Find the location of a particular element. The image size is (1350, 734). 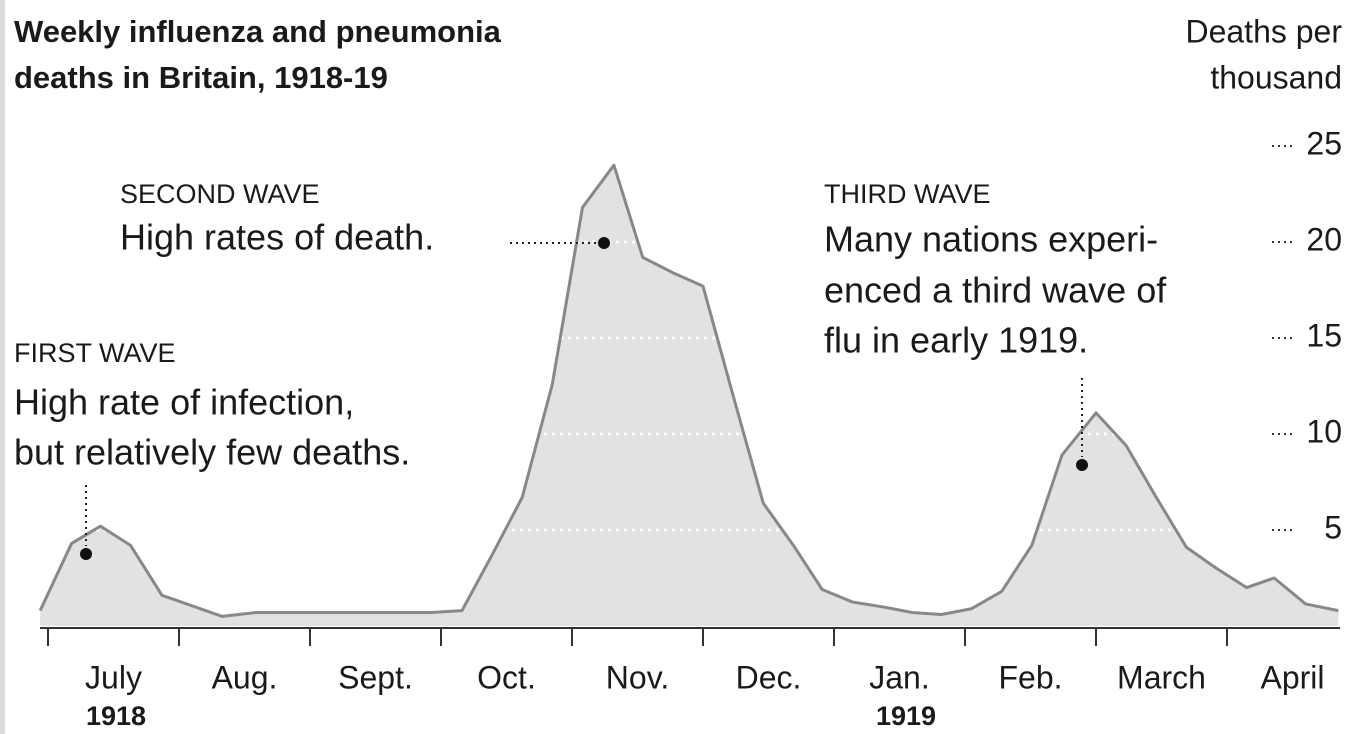

x-tick-label: Oct. is located at coordinates (506, 677).